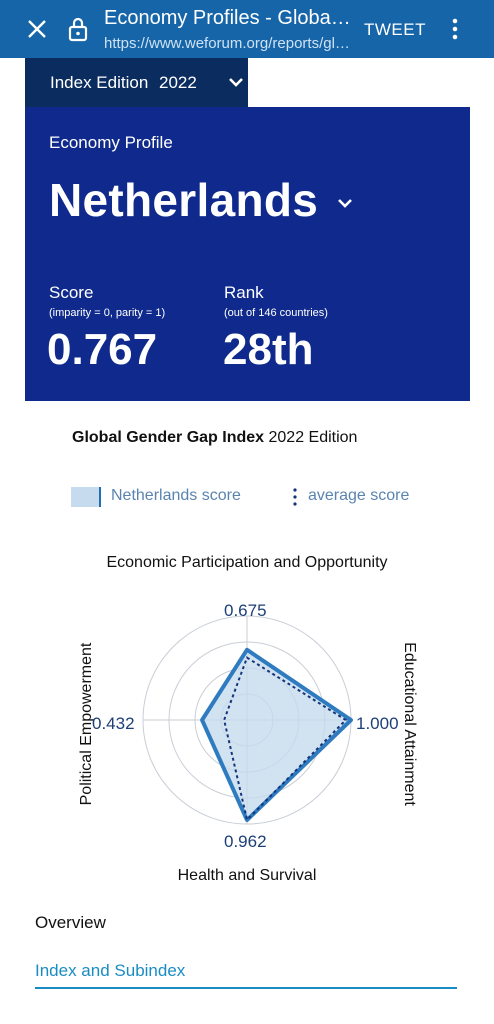  I want to click on country-name-select: Netherlands, so click(184, 200).